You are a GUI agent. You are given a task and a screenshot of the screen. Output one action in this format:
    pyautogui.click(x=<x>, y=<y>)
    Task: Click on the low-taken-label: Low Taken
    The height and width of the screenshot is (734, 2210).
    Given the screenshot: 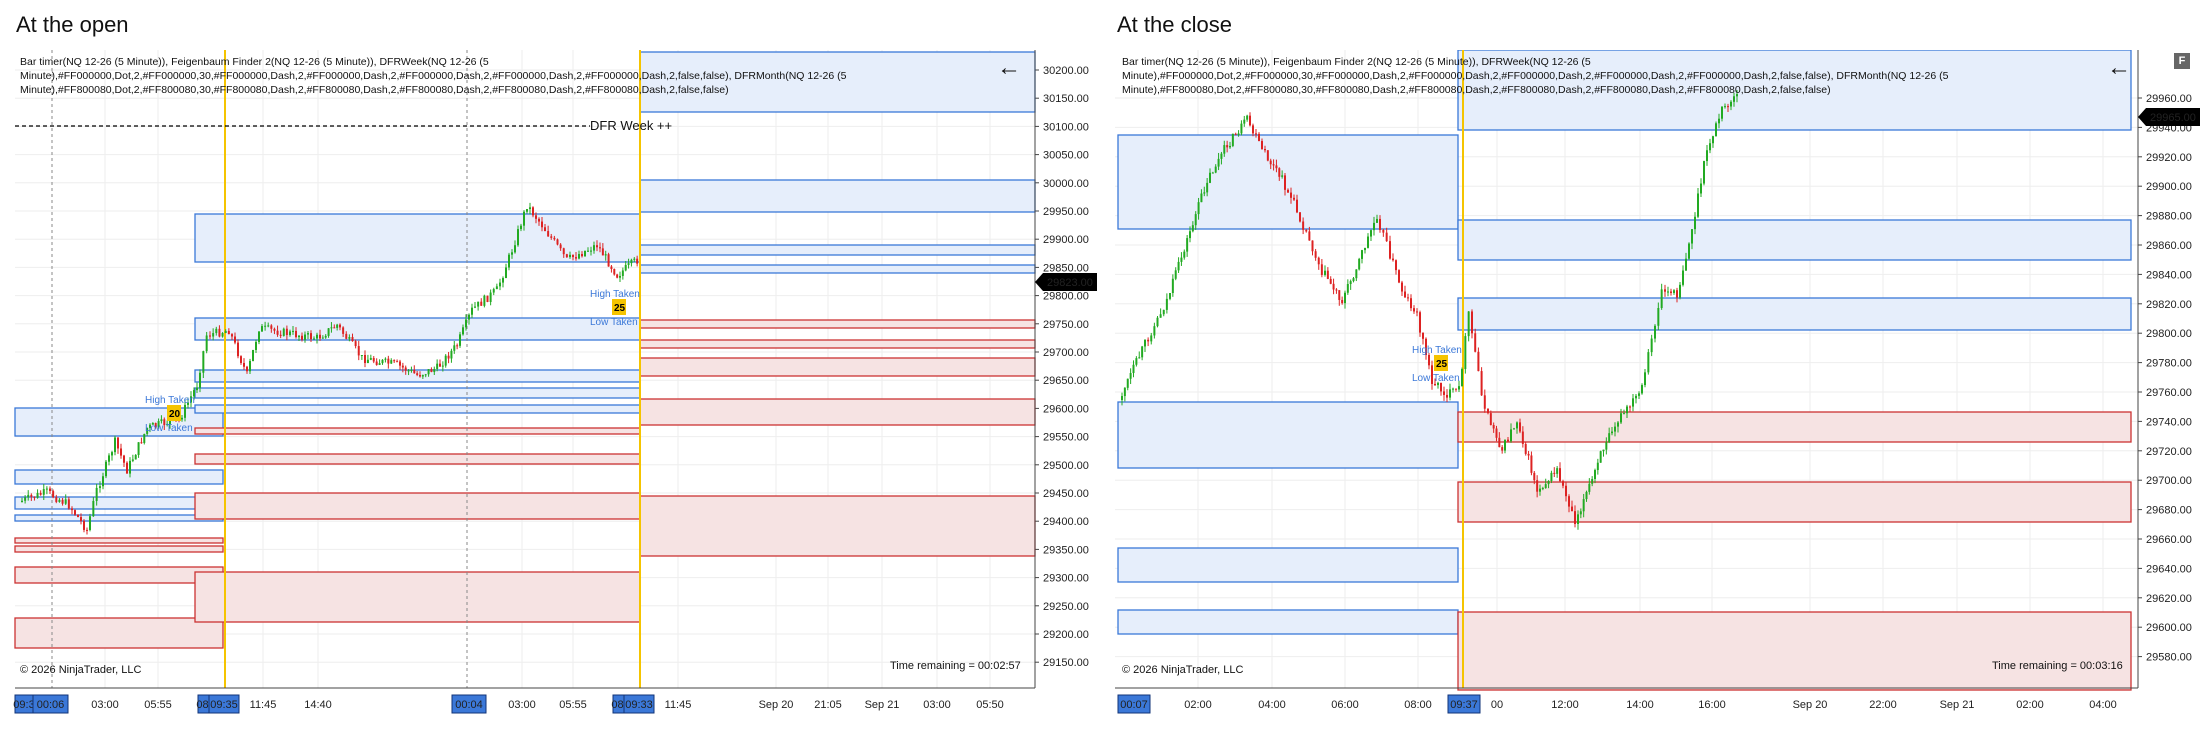 What is the action you would take?
    pyautogui.click(x=1436, y=378)
    